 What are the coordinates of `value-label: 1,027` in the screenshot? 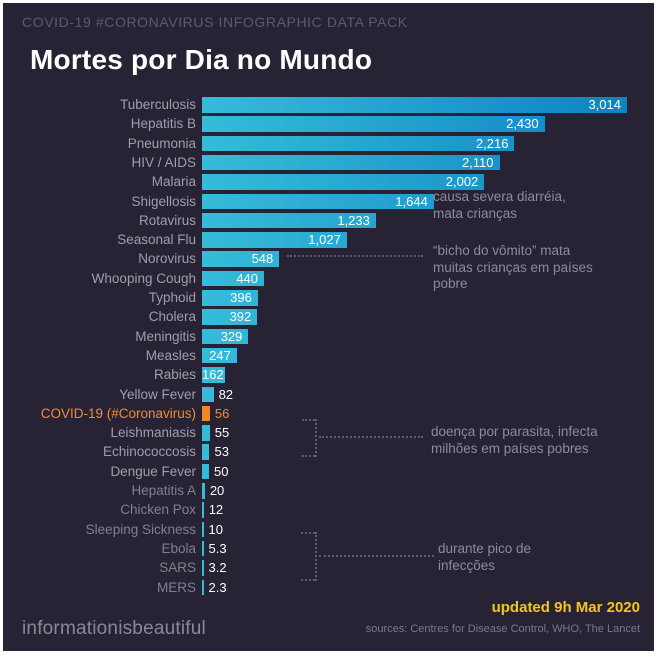 It's located at (324, 240).